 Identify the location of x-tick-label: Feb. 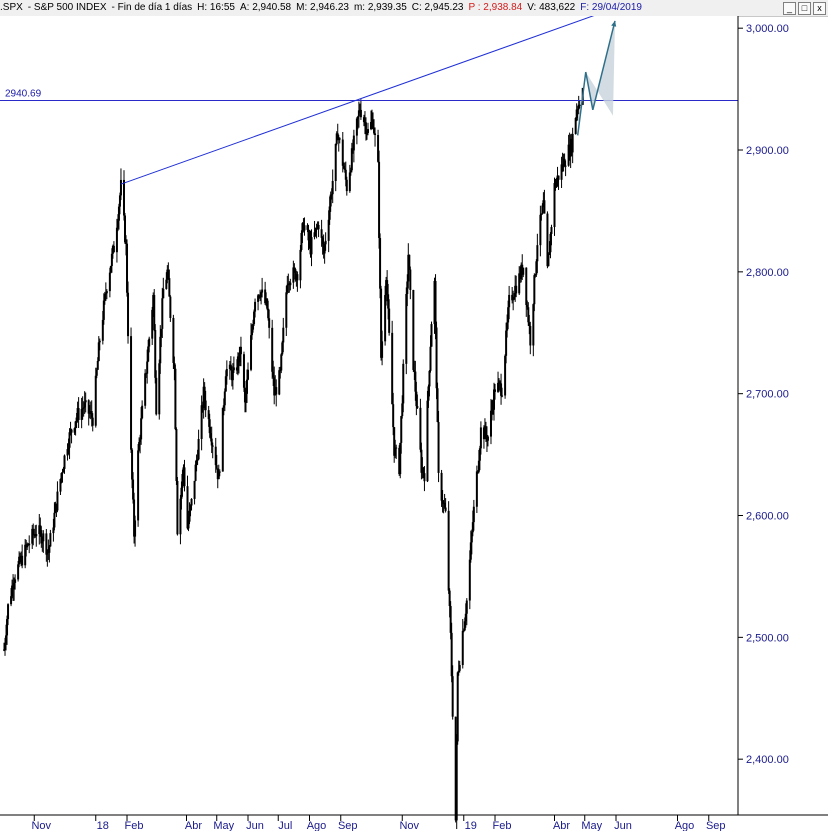
(134, 825).